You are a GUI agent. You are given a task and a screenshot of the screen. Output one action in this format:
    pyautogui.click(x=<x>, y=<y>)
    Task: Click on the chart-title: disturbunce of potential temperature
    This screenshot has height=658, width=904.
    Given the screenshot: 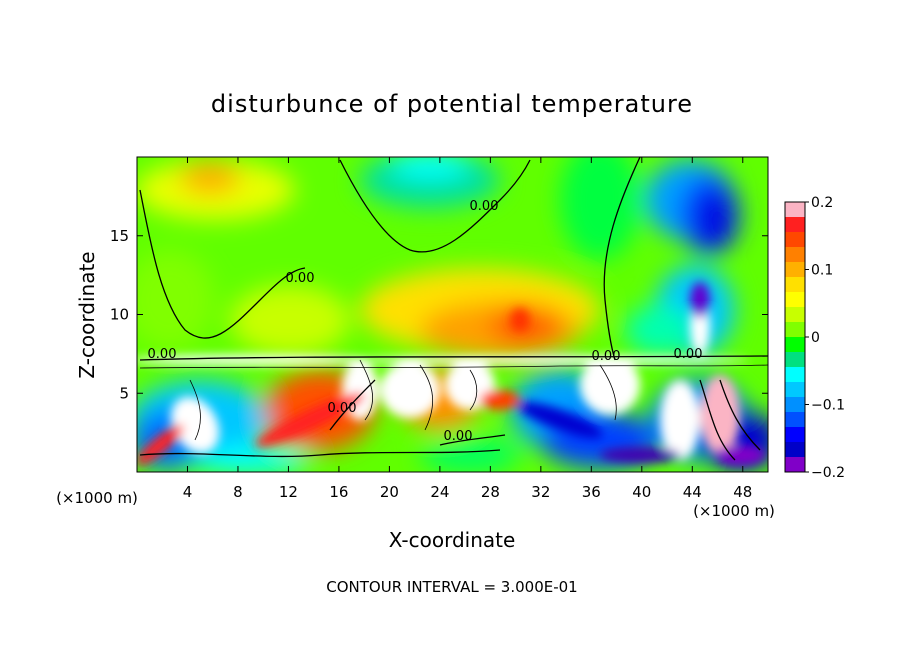 What is the action you would take?
    pyautogui.click(x=452, y=104)
    